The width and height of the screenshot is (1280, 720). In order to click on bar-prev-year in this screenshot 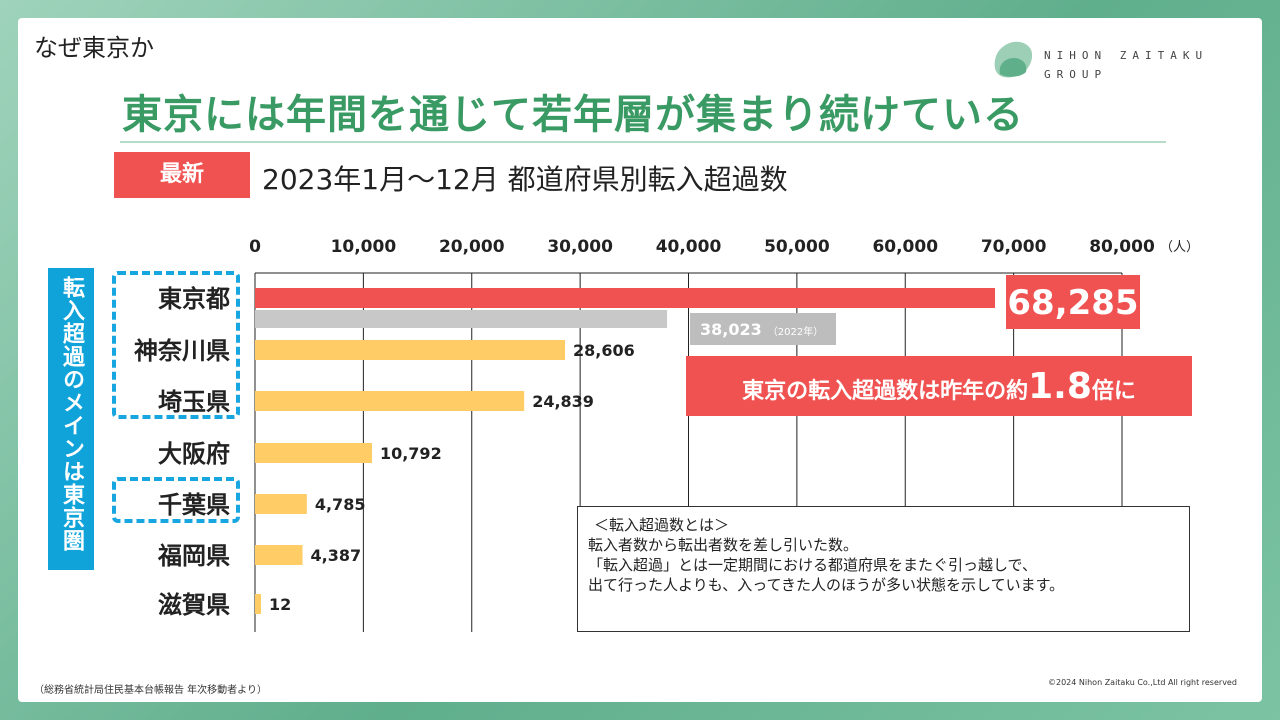, I will do `click(461, 319)`.